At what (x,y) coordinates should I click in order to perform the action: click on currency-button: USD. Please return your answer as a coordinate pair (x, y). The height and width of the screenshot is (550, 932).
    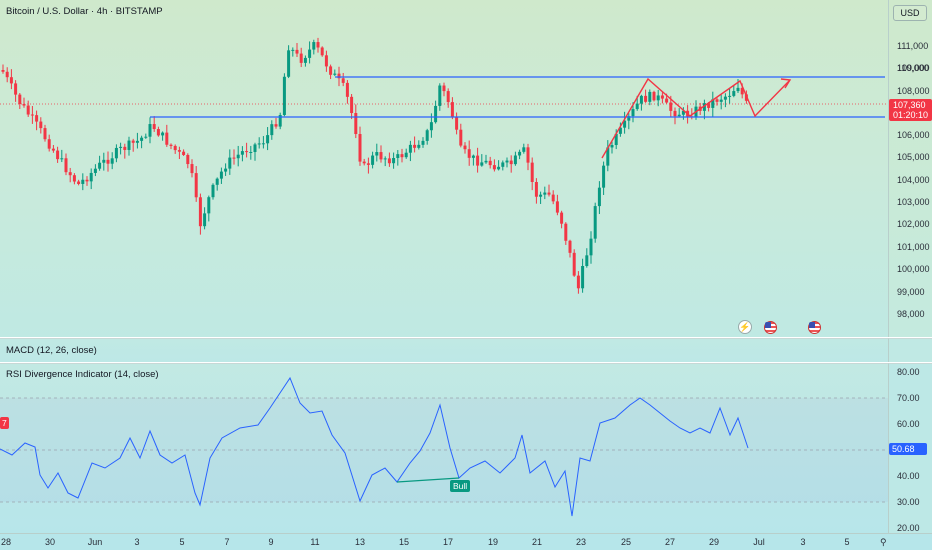
    Looking at the image, I should click on (910, 13).